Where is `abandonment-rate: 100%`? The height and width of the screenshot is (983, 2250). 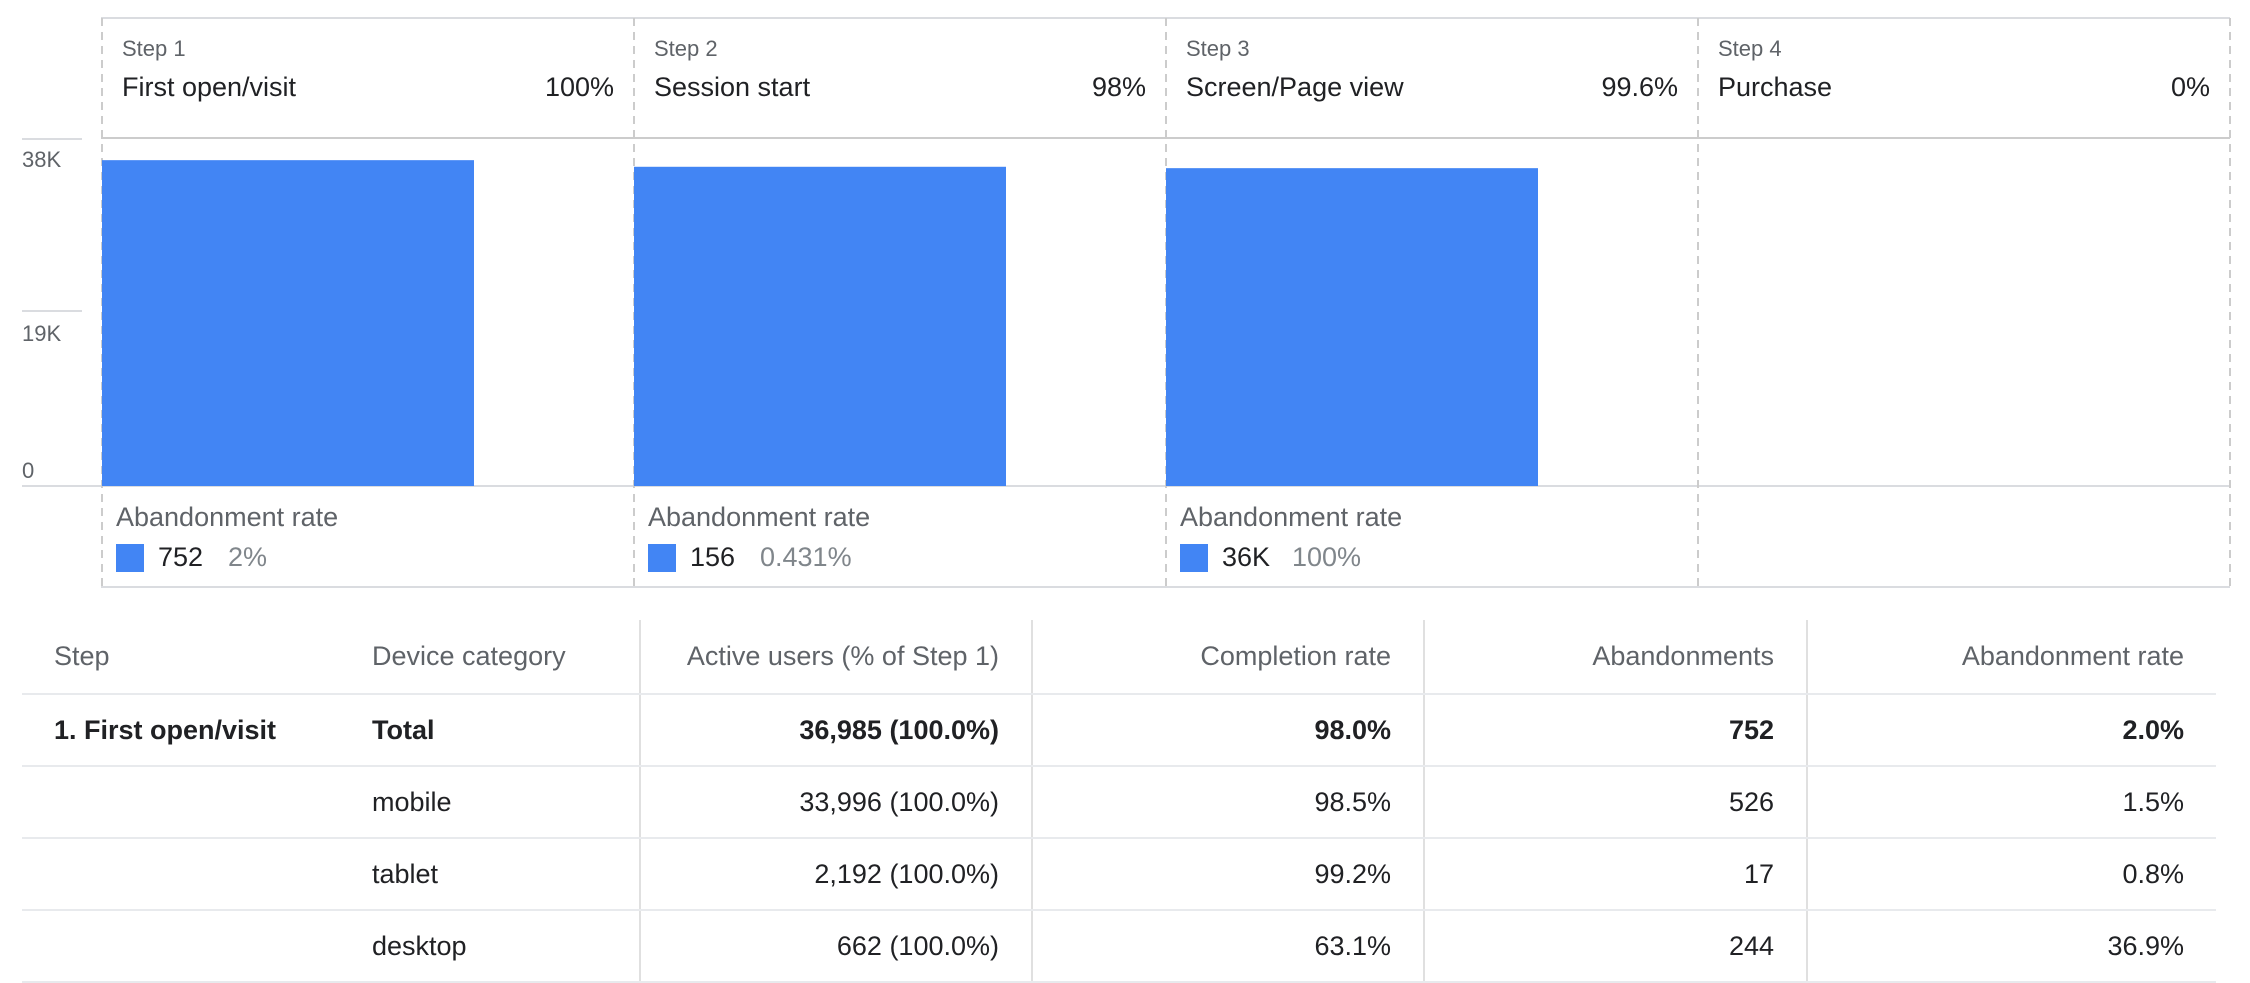
abandonment-rate: 100% is located at coordinates (1327, 557).